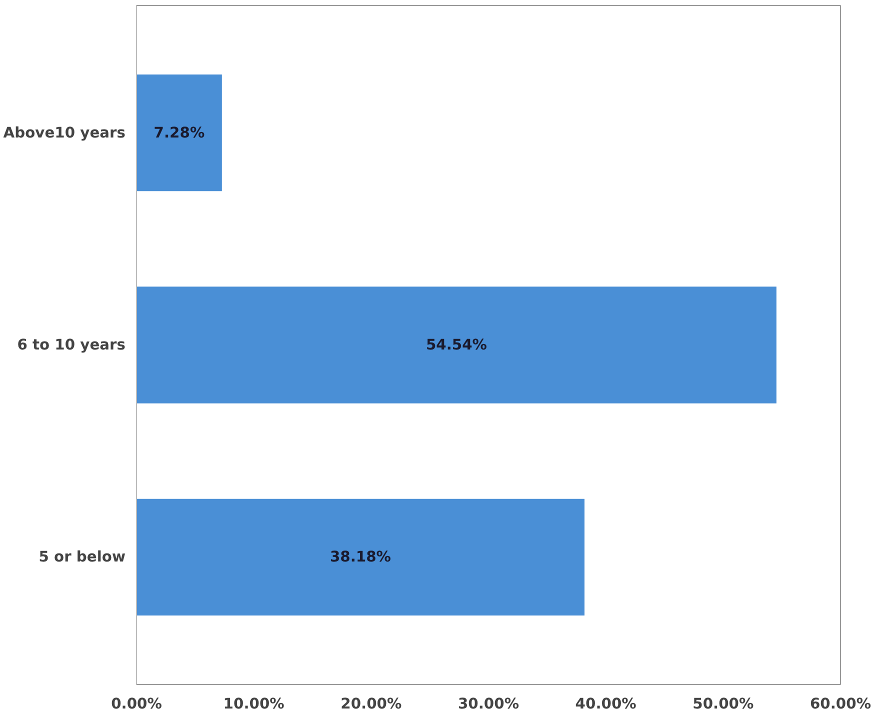  Describe the element at coordinates (64, 133) in the screenshot. I see `y-tick-label: Above10 years` at that location.